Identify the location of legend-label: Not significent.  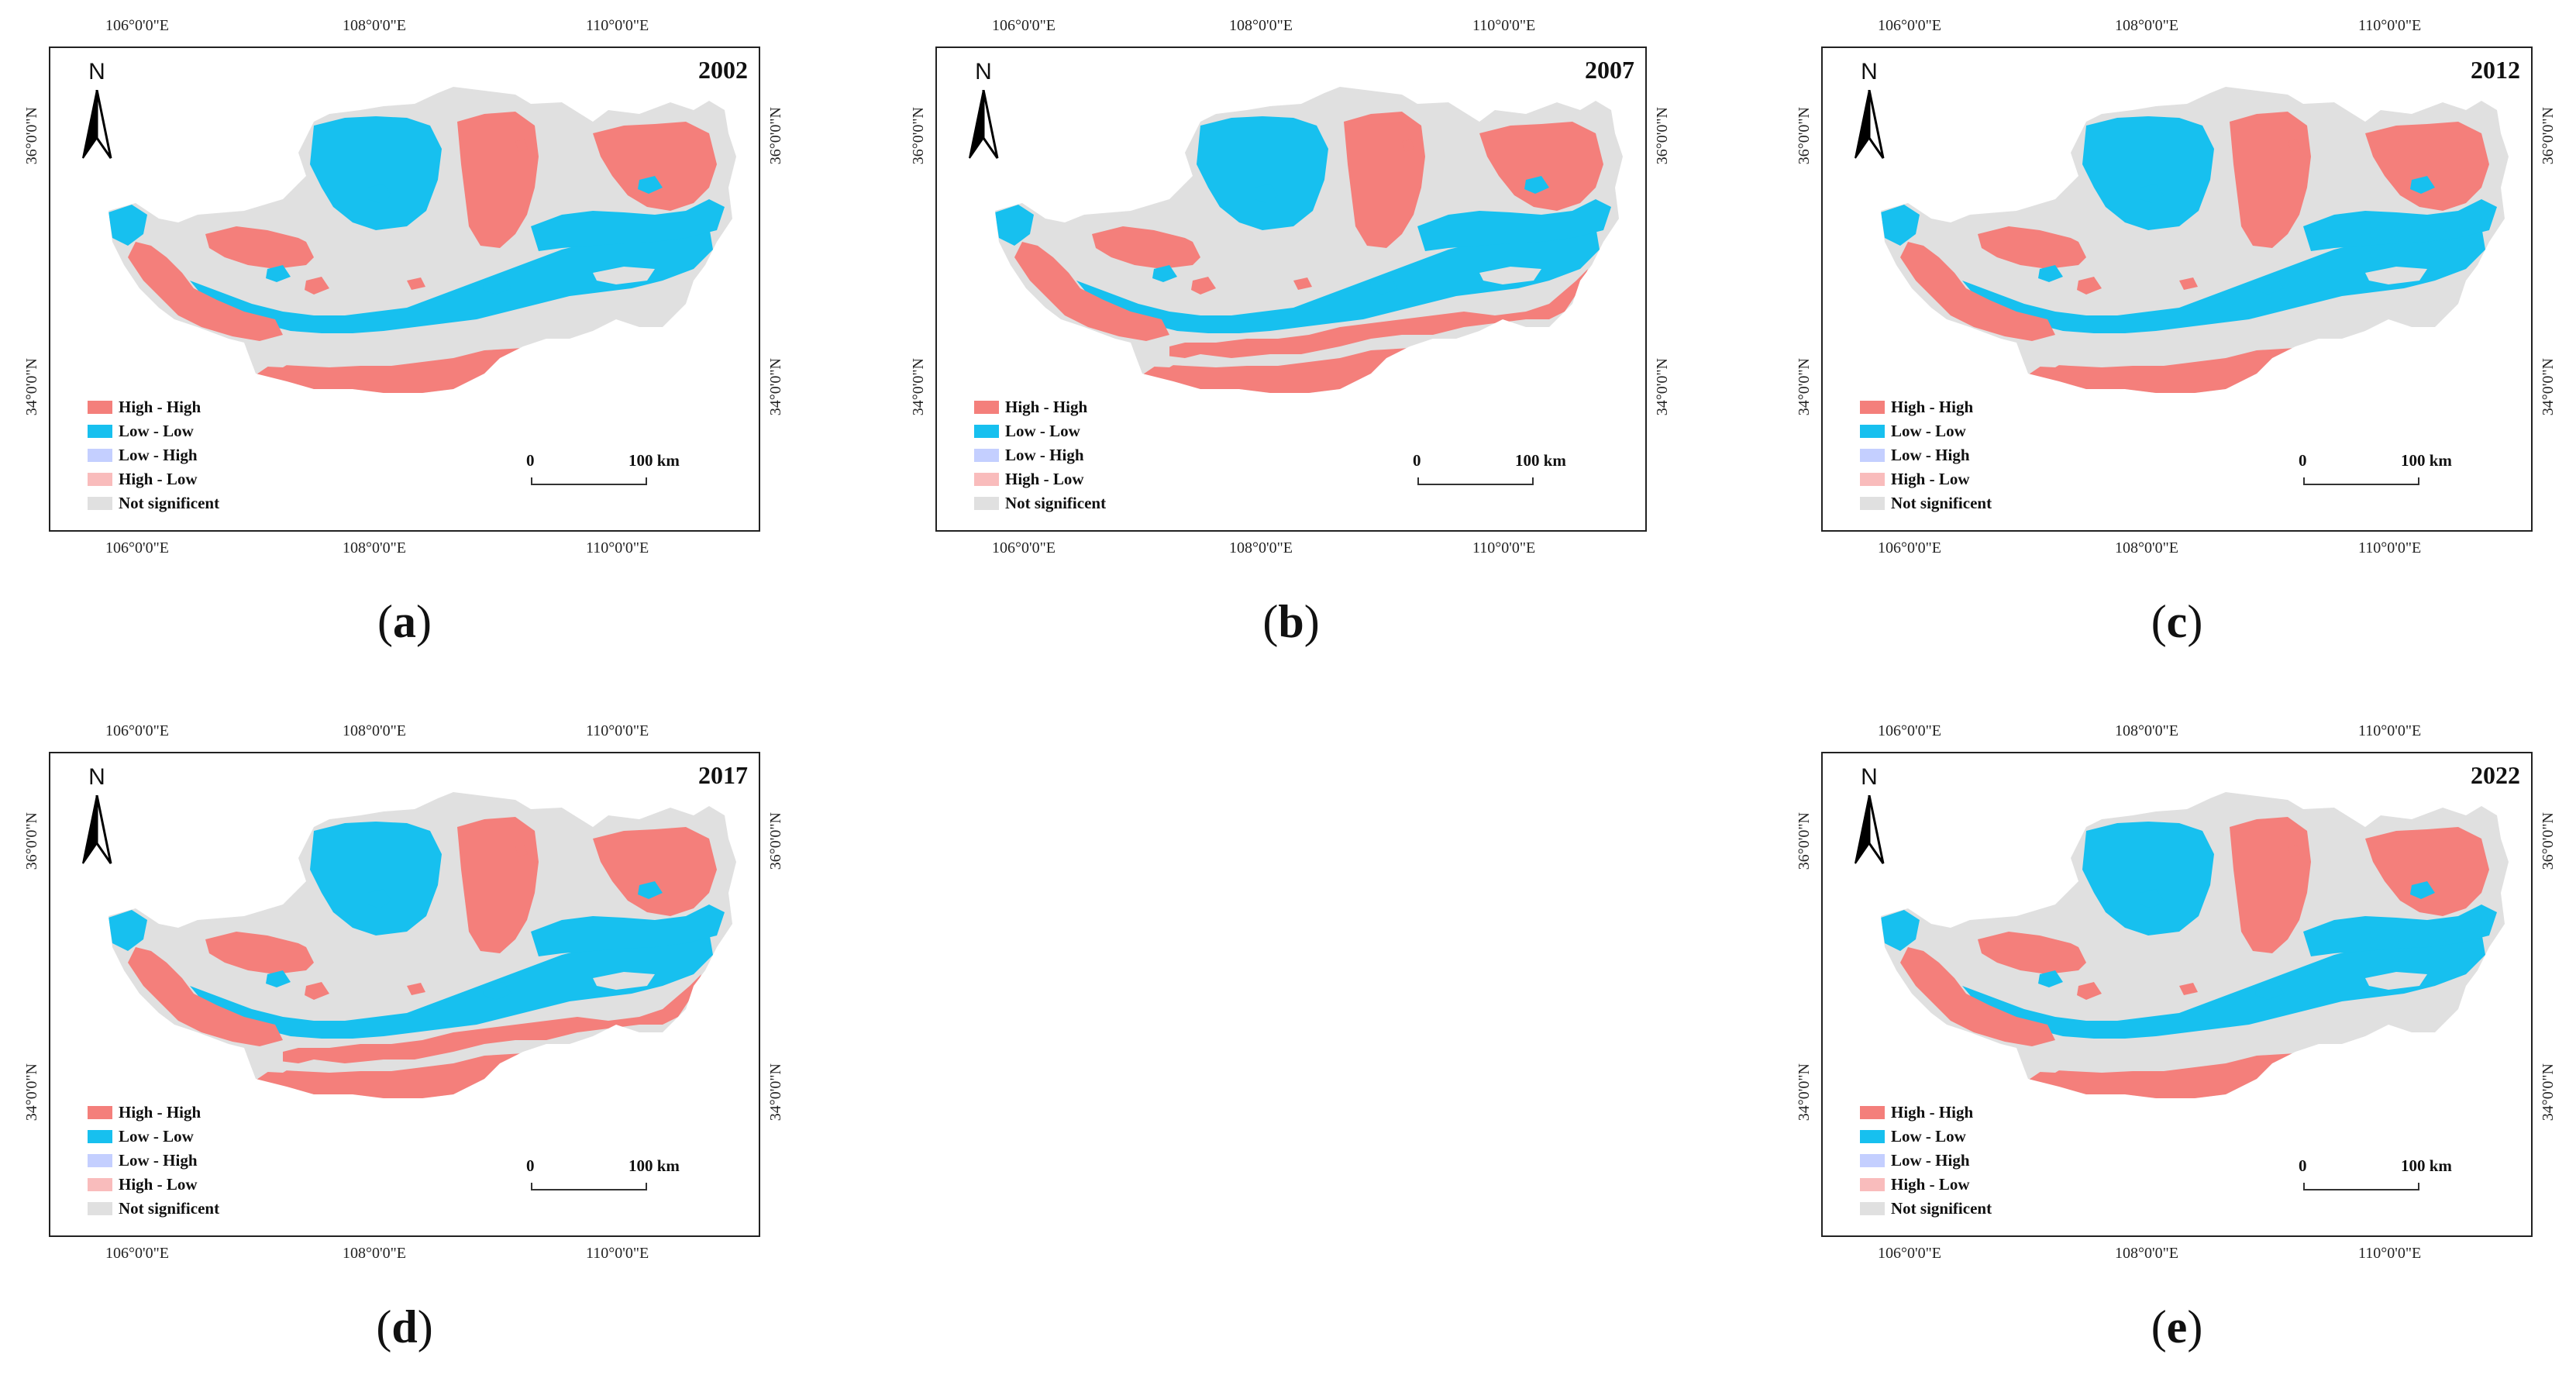
(169, 1208).